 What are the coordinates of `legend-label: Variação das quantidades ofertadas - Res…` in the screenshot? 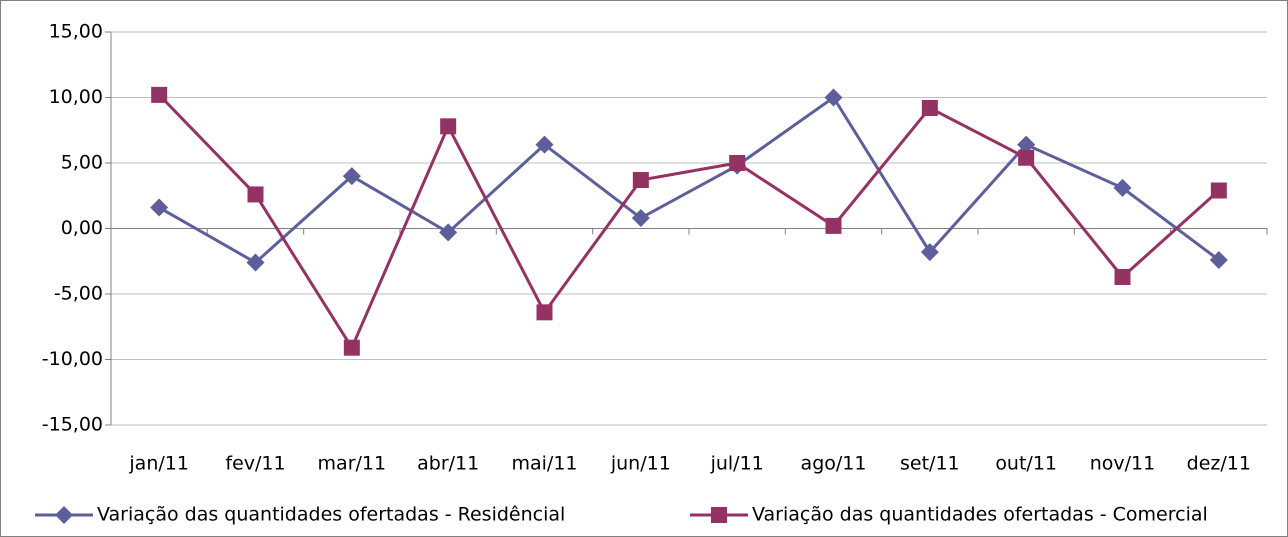 It's located at (331, 515).